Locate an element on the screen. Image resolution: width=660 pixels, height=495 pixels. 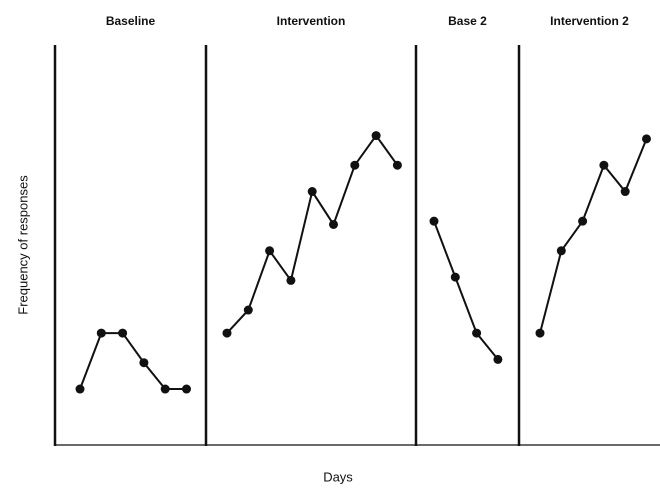
x-axis-label: Days is located at coordinates (338, 476).